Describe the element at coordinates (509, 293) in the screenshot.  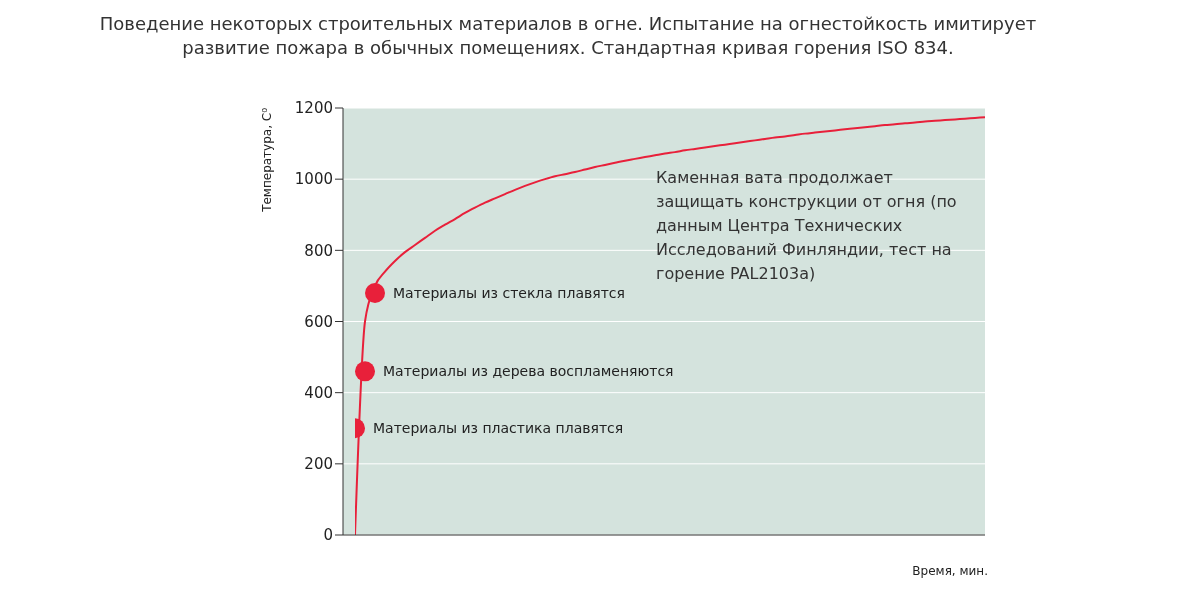
I see `data-label: Материалы из стекла плавятся` at that location.